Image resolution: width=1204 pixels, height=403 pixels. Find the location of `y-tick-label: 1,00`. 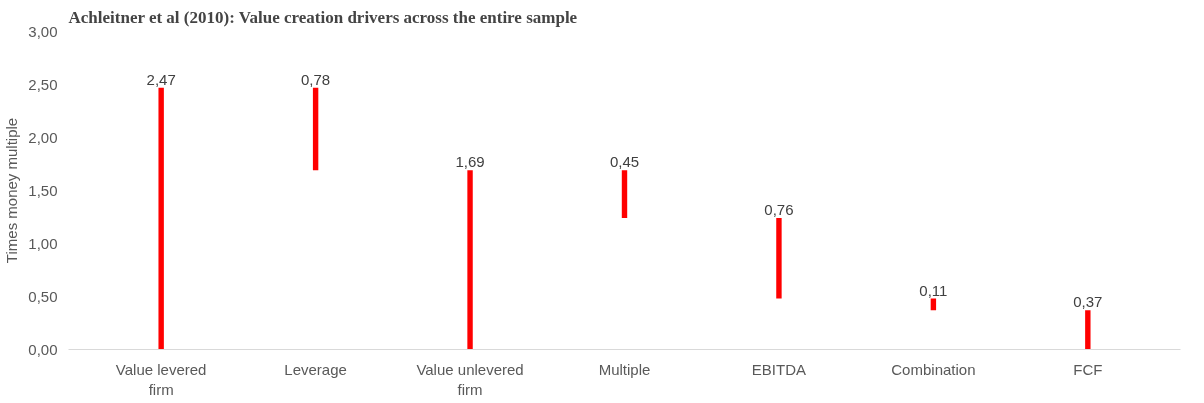

y-tick-label: 1,00 is located at coordinates (43, 243).